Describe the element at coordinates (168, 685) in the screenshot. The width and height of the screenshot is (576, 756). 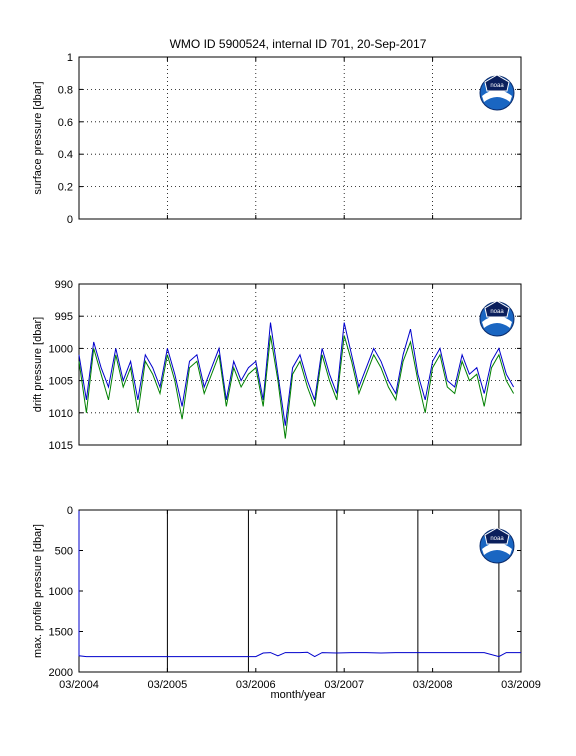
I see `x-tick-label: 03/2005` at that location.